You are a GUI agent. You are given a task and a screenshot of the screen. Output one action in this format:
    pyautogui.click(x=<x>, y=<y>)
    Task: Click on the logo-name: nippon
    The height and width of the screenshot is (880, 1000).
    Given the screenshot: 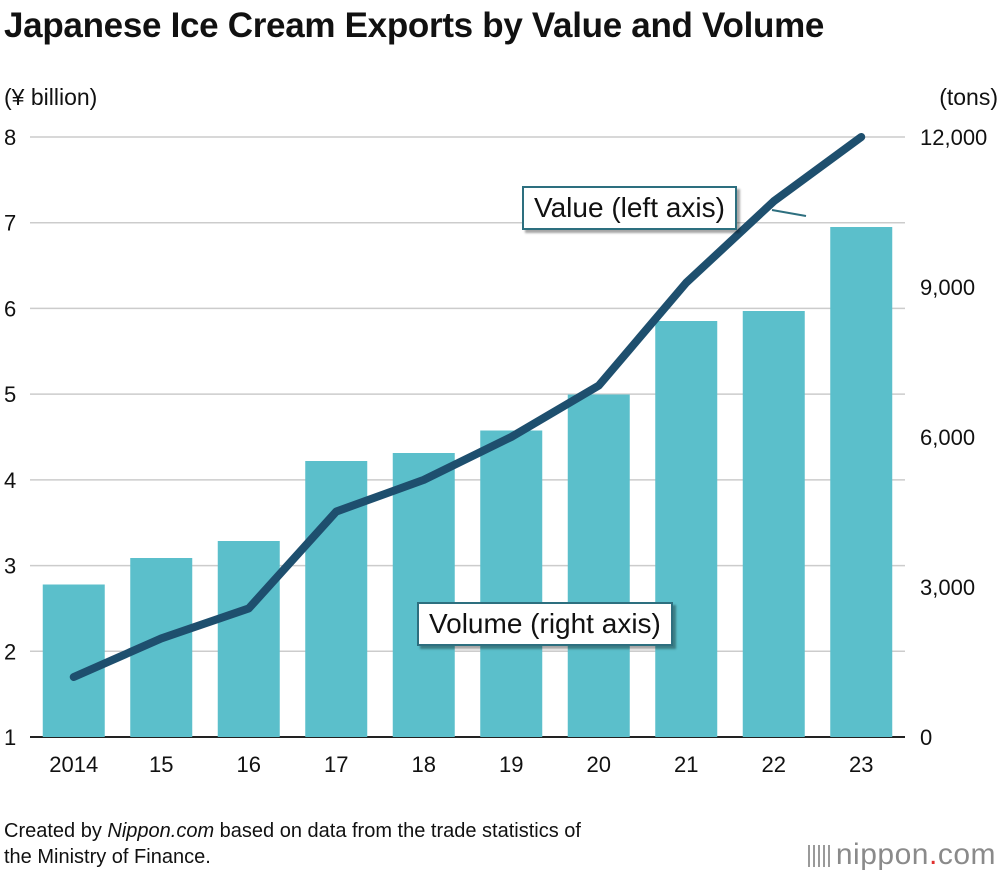 What is the action you would take?
    pyautogui.click(x=882, y=854)
    